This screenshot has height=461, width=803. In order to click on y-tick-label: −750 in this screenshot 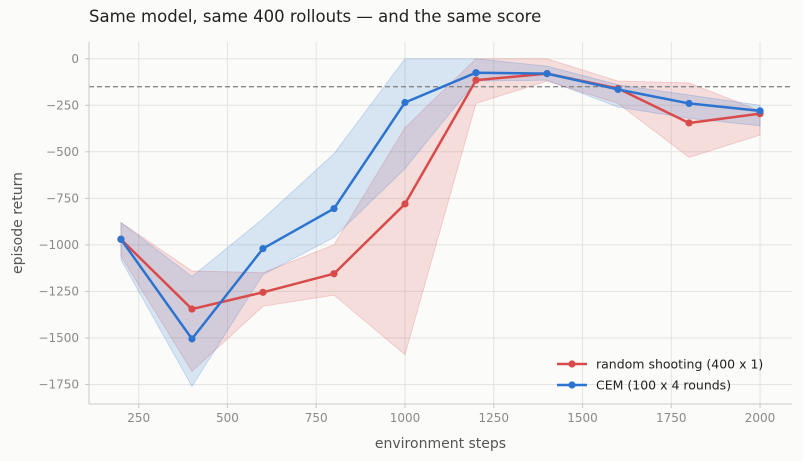, I will do `click(62, 198)`.